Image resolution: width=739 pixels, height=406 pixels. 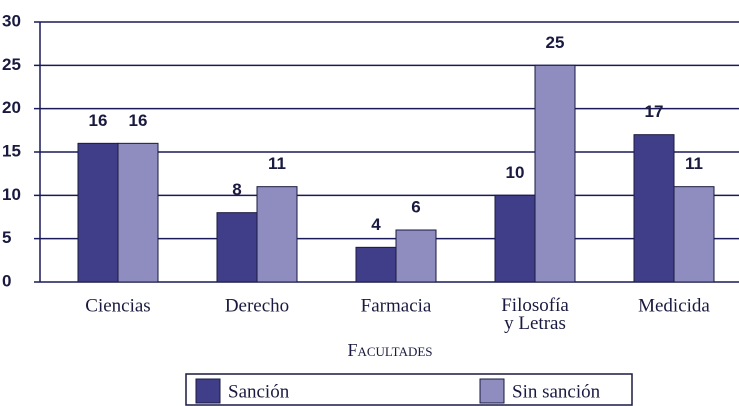 What do you see at coordinates (515, 172) in the screenshot?
I see `value-label: 10` at bounding box center [515, 172].